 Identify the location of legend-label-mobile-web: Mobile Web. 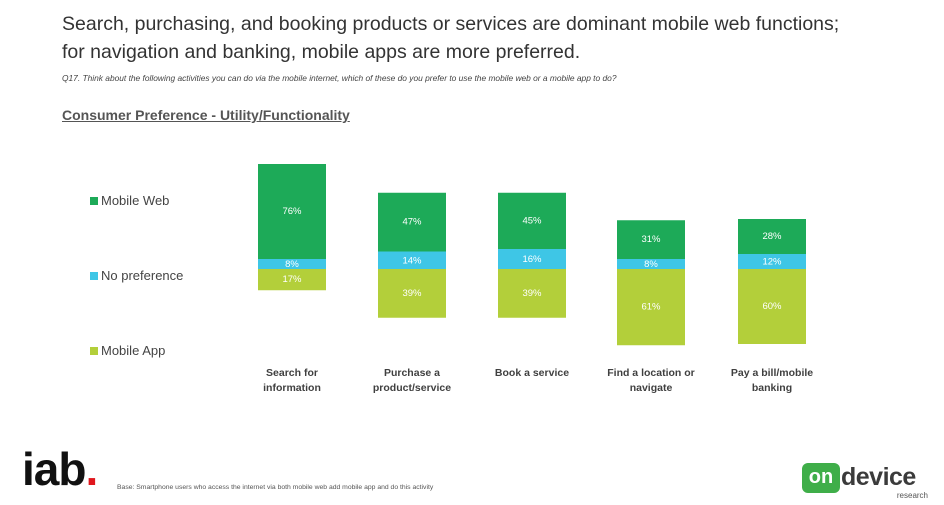
(135, 200).